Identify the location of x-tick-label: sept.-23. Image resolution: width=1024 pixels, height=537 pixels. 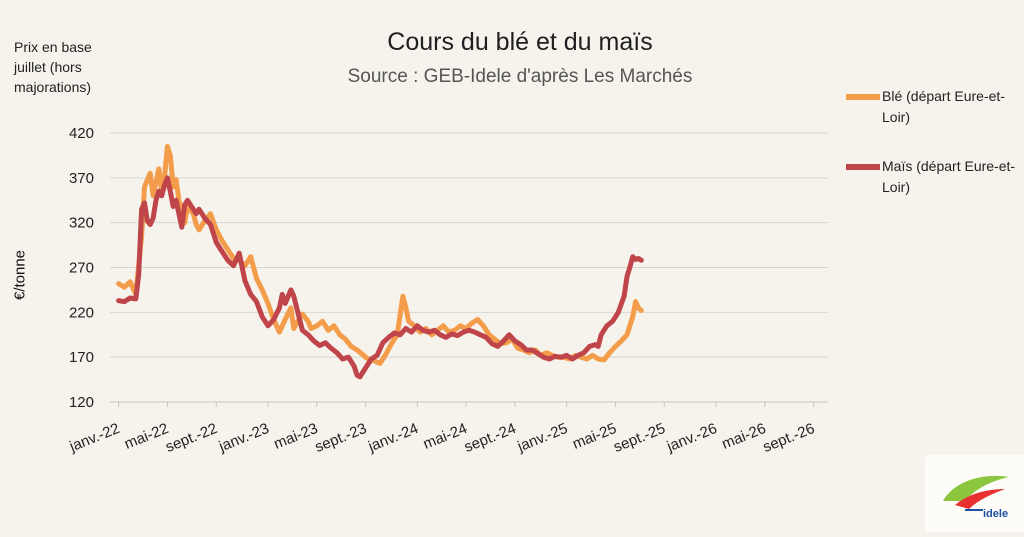
(340, 438).